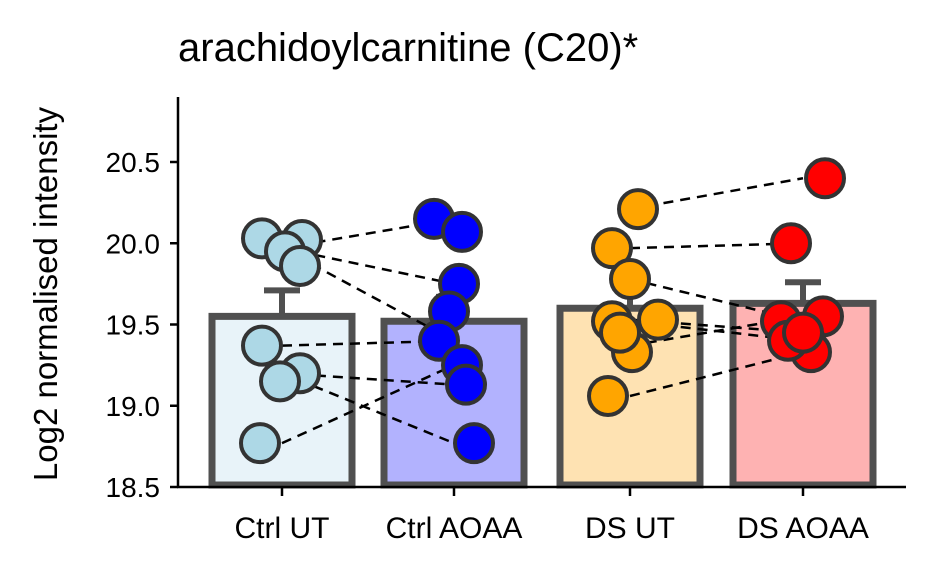 Image resolution: width=930 pixels, height=570 pixels. What do you see at coordinates (454, 528) in the screenshot?
I see `x-tick-label: Ctrl AOAA` at bounding box center [454, 528].